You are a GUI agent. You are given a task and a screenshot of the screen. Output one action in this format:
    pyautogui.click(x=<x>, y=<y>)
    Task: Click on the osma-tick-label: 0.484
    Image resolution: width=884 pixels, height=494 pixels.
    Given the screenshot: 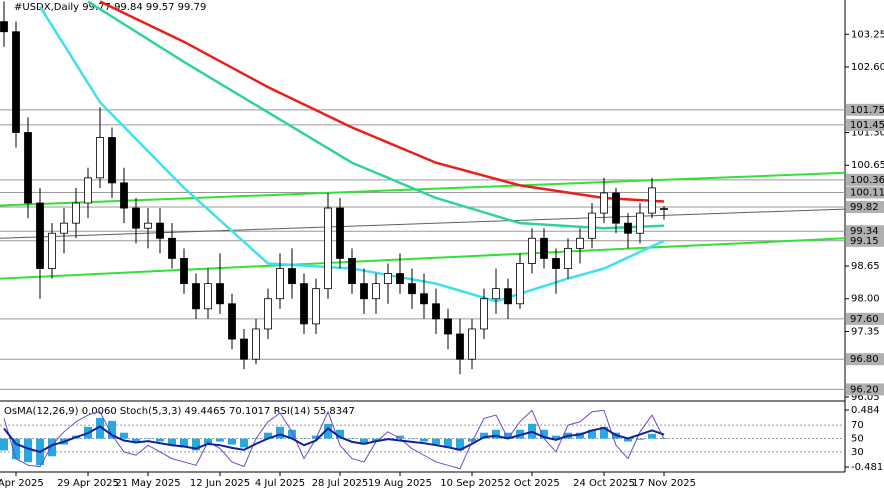 What is the action you would take?
    pyautogui.click(x=865, y=410)
    